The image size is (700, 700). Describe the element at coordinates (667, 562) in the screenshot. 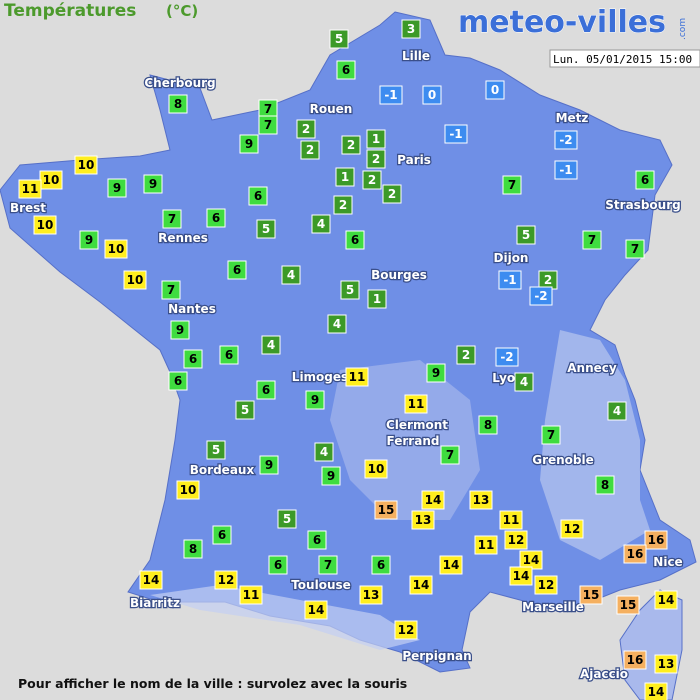

I see `city-label: Nice` at that location.